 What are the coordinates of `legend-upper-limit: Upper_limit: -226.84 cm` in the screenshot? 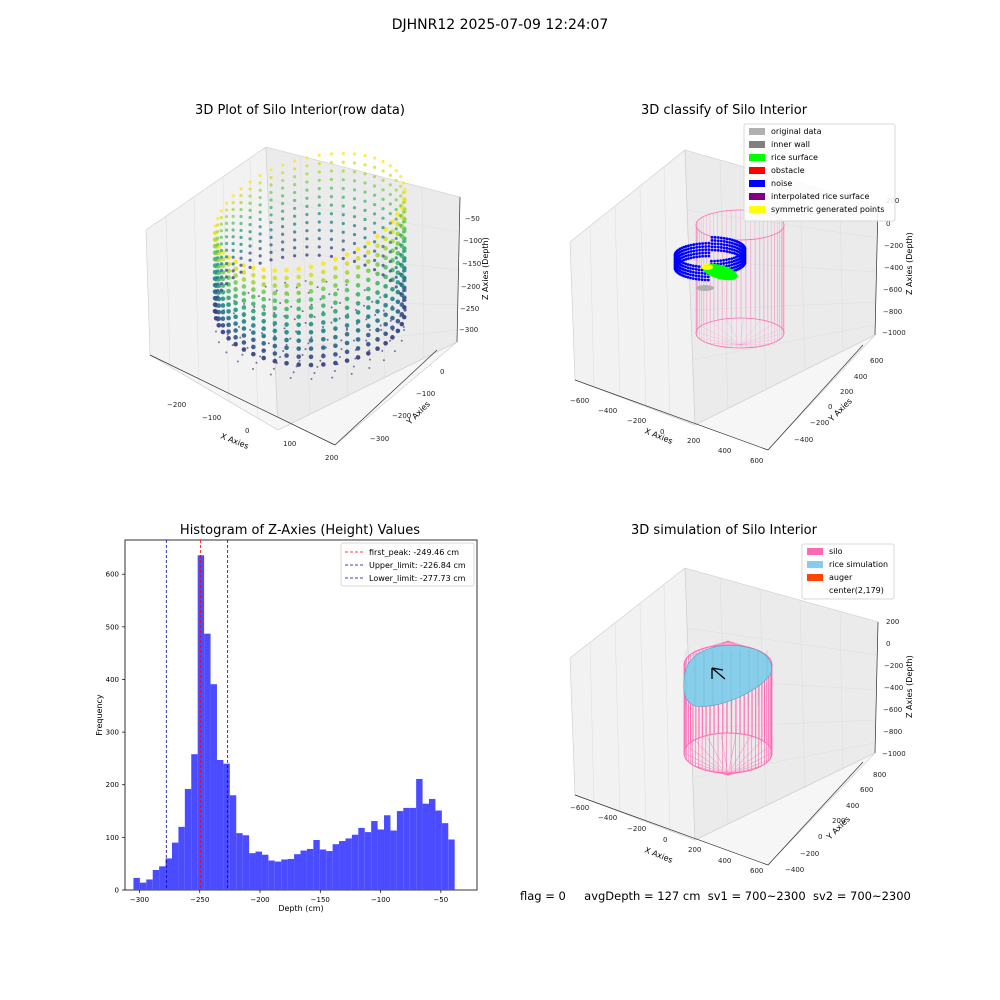 It's located at (417, 565).